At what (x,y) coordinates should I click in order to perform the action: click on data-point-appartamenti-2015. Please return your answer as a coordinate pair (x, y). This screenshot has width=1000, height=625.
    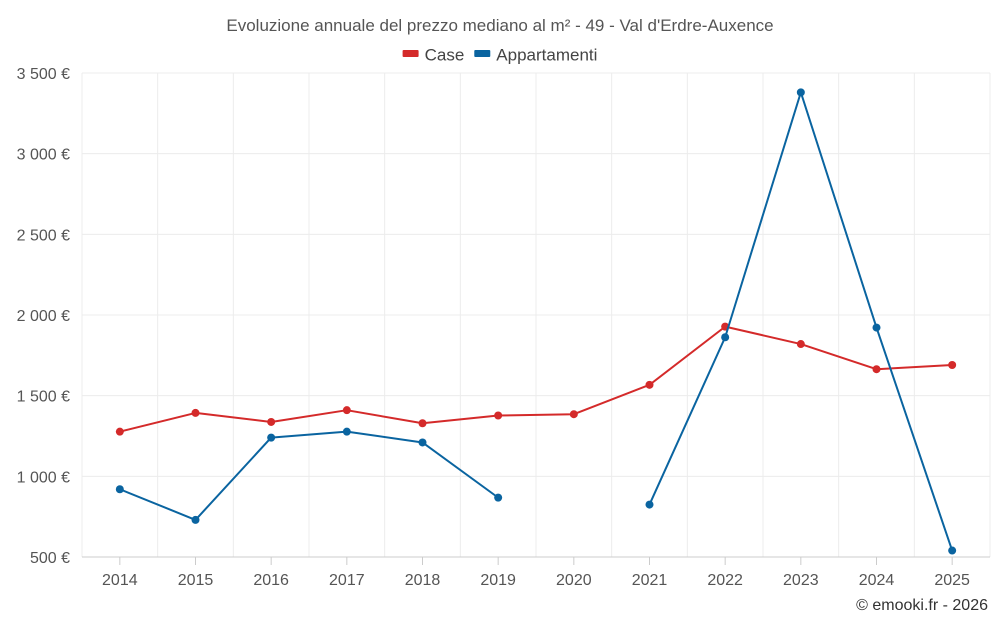
    Looking at the image, I should click on (195, 519).